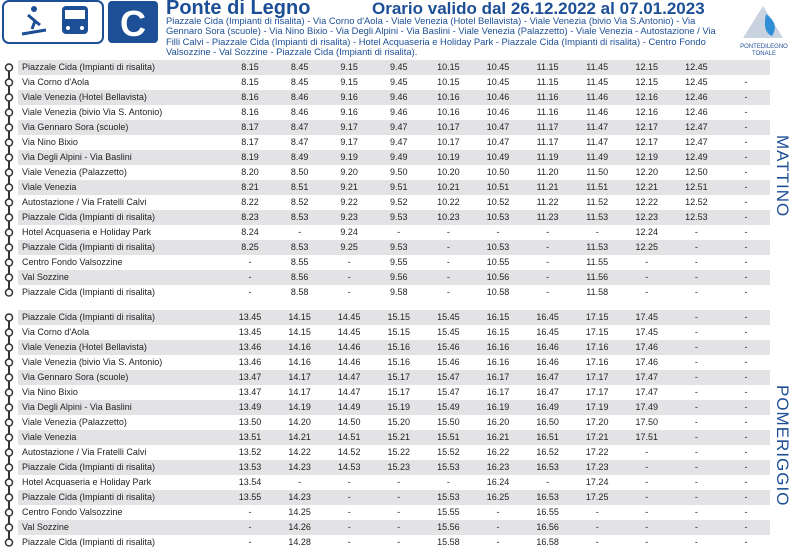  What do you see at coordinates (250, 452) in the screenshot?
I see `time-cell: 13.52` at bounding box center [250, 452].